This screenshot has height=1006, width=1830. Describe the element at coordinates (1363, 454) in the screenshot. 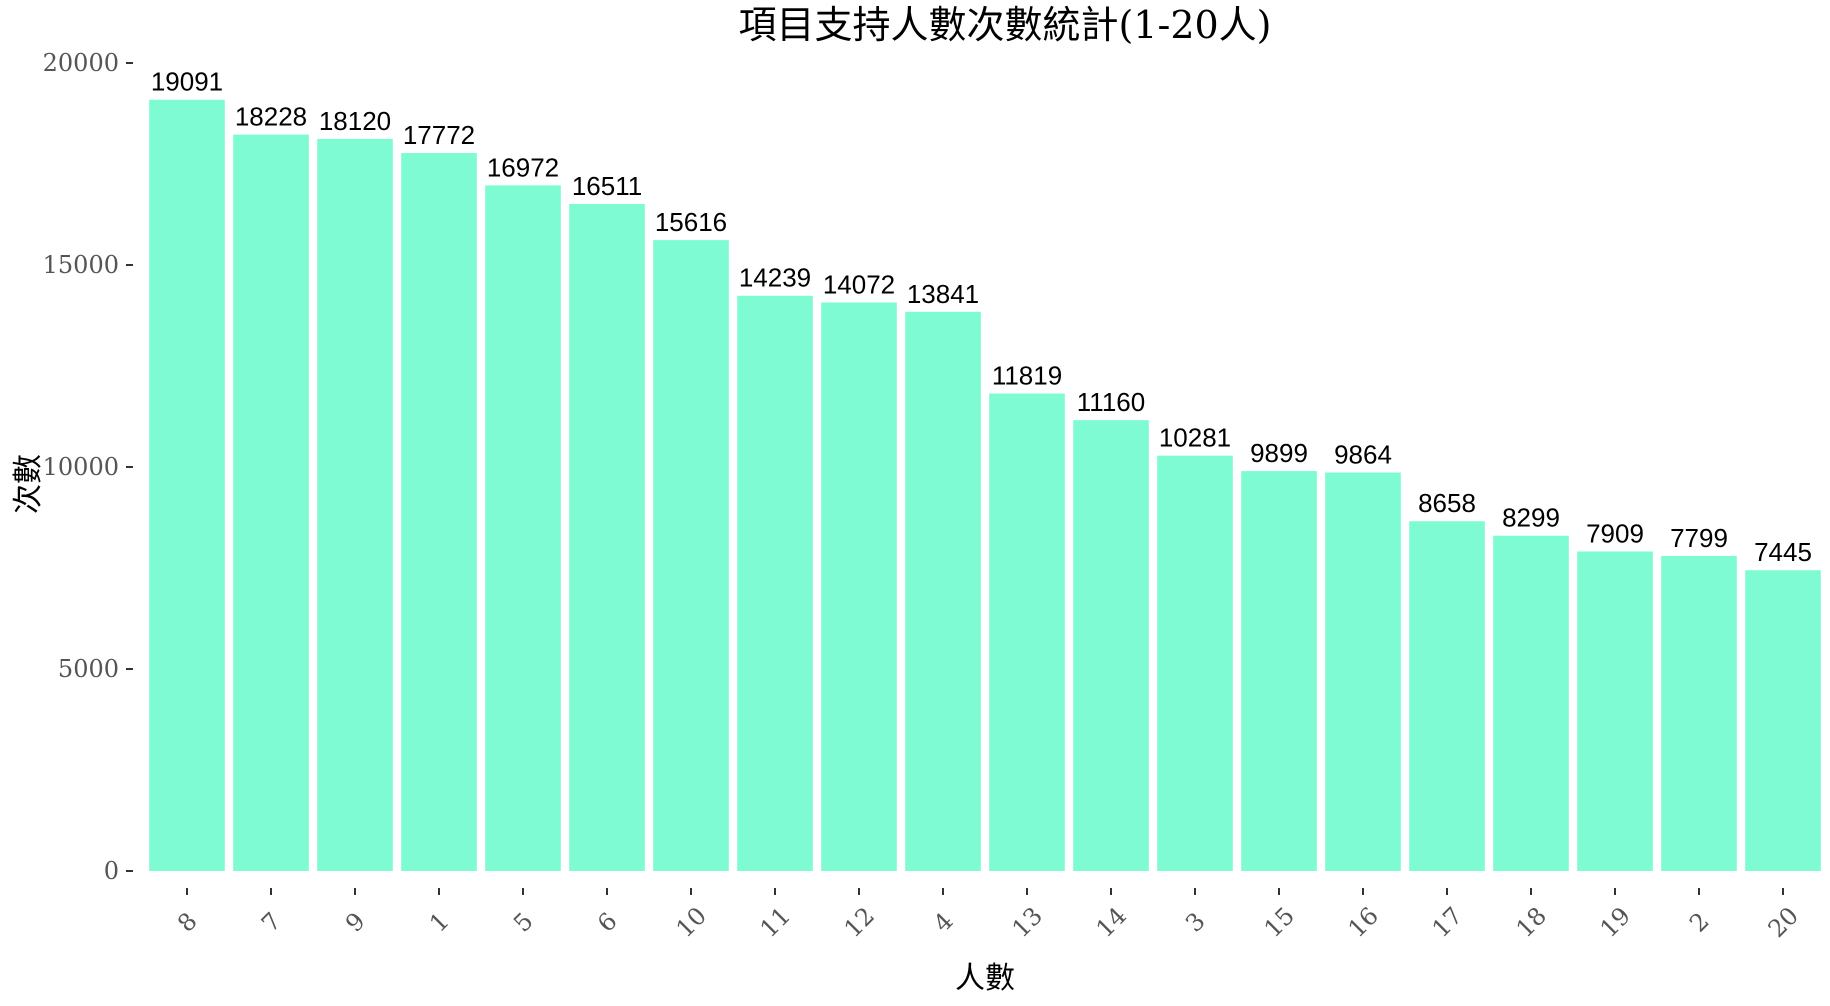

I see `data-label: 9864` at that location.